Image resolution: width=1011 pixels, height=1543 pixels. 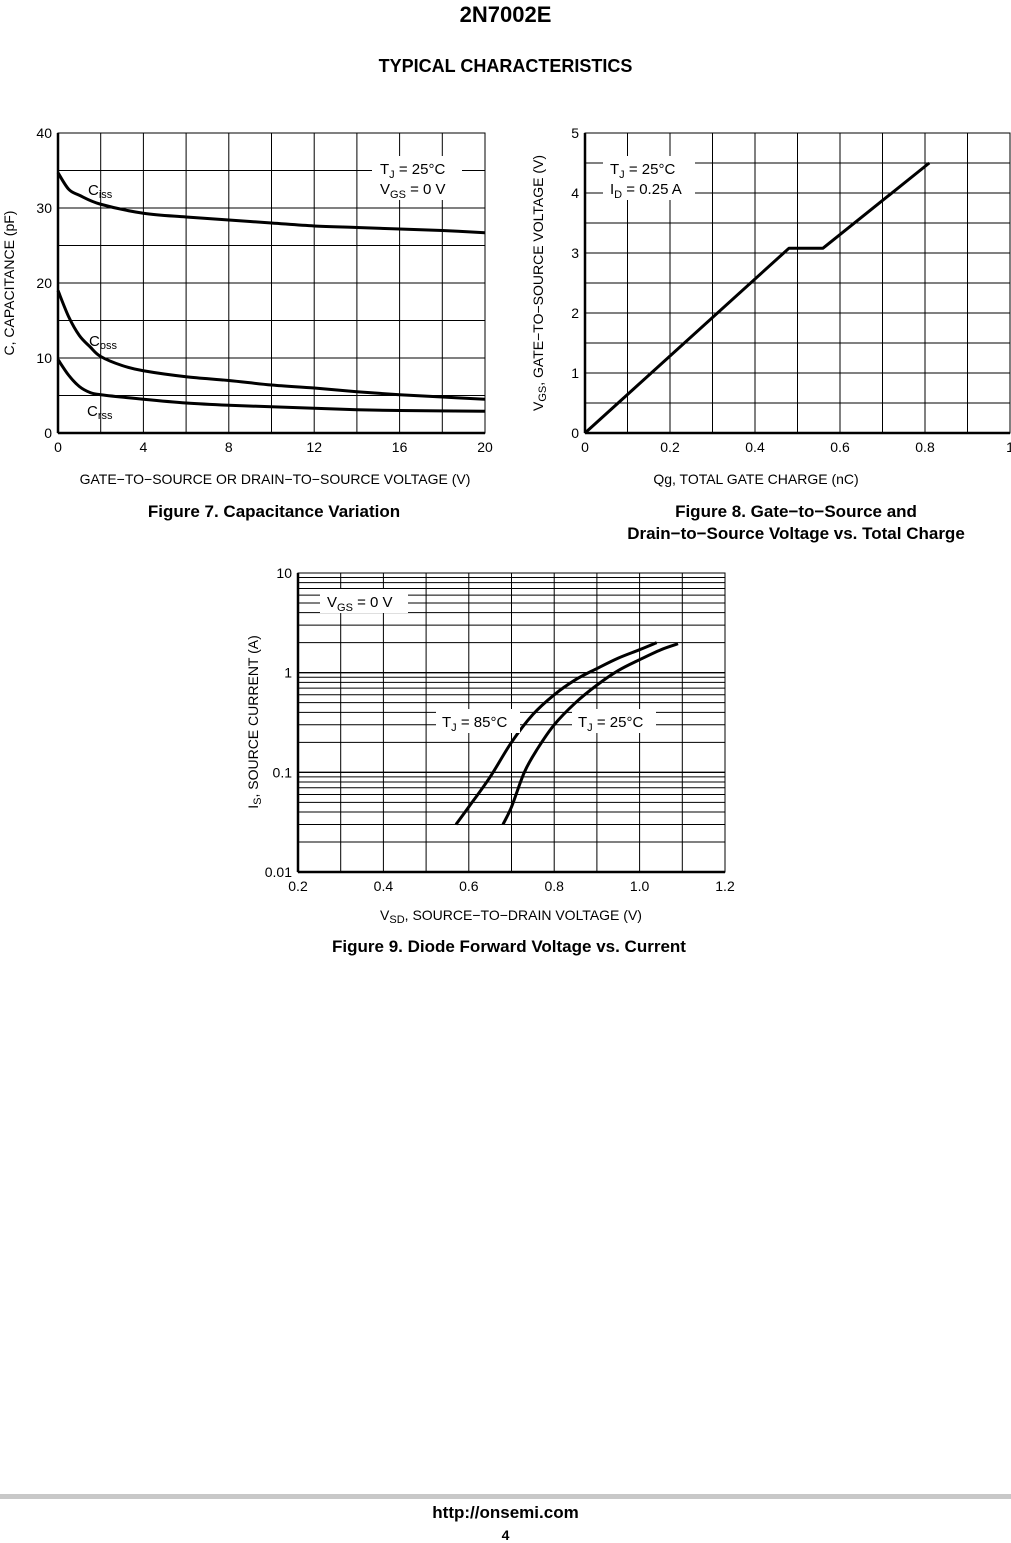 What do you see at coordinates (511, 916) in the screenshot?
I see `fig9-xlabel: VSD, SOURCE−TO−DRAIN VOLTAGE (V)` at bounding box center [511, 916].